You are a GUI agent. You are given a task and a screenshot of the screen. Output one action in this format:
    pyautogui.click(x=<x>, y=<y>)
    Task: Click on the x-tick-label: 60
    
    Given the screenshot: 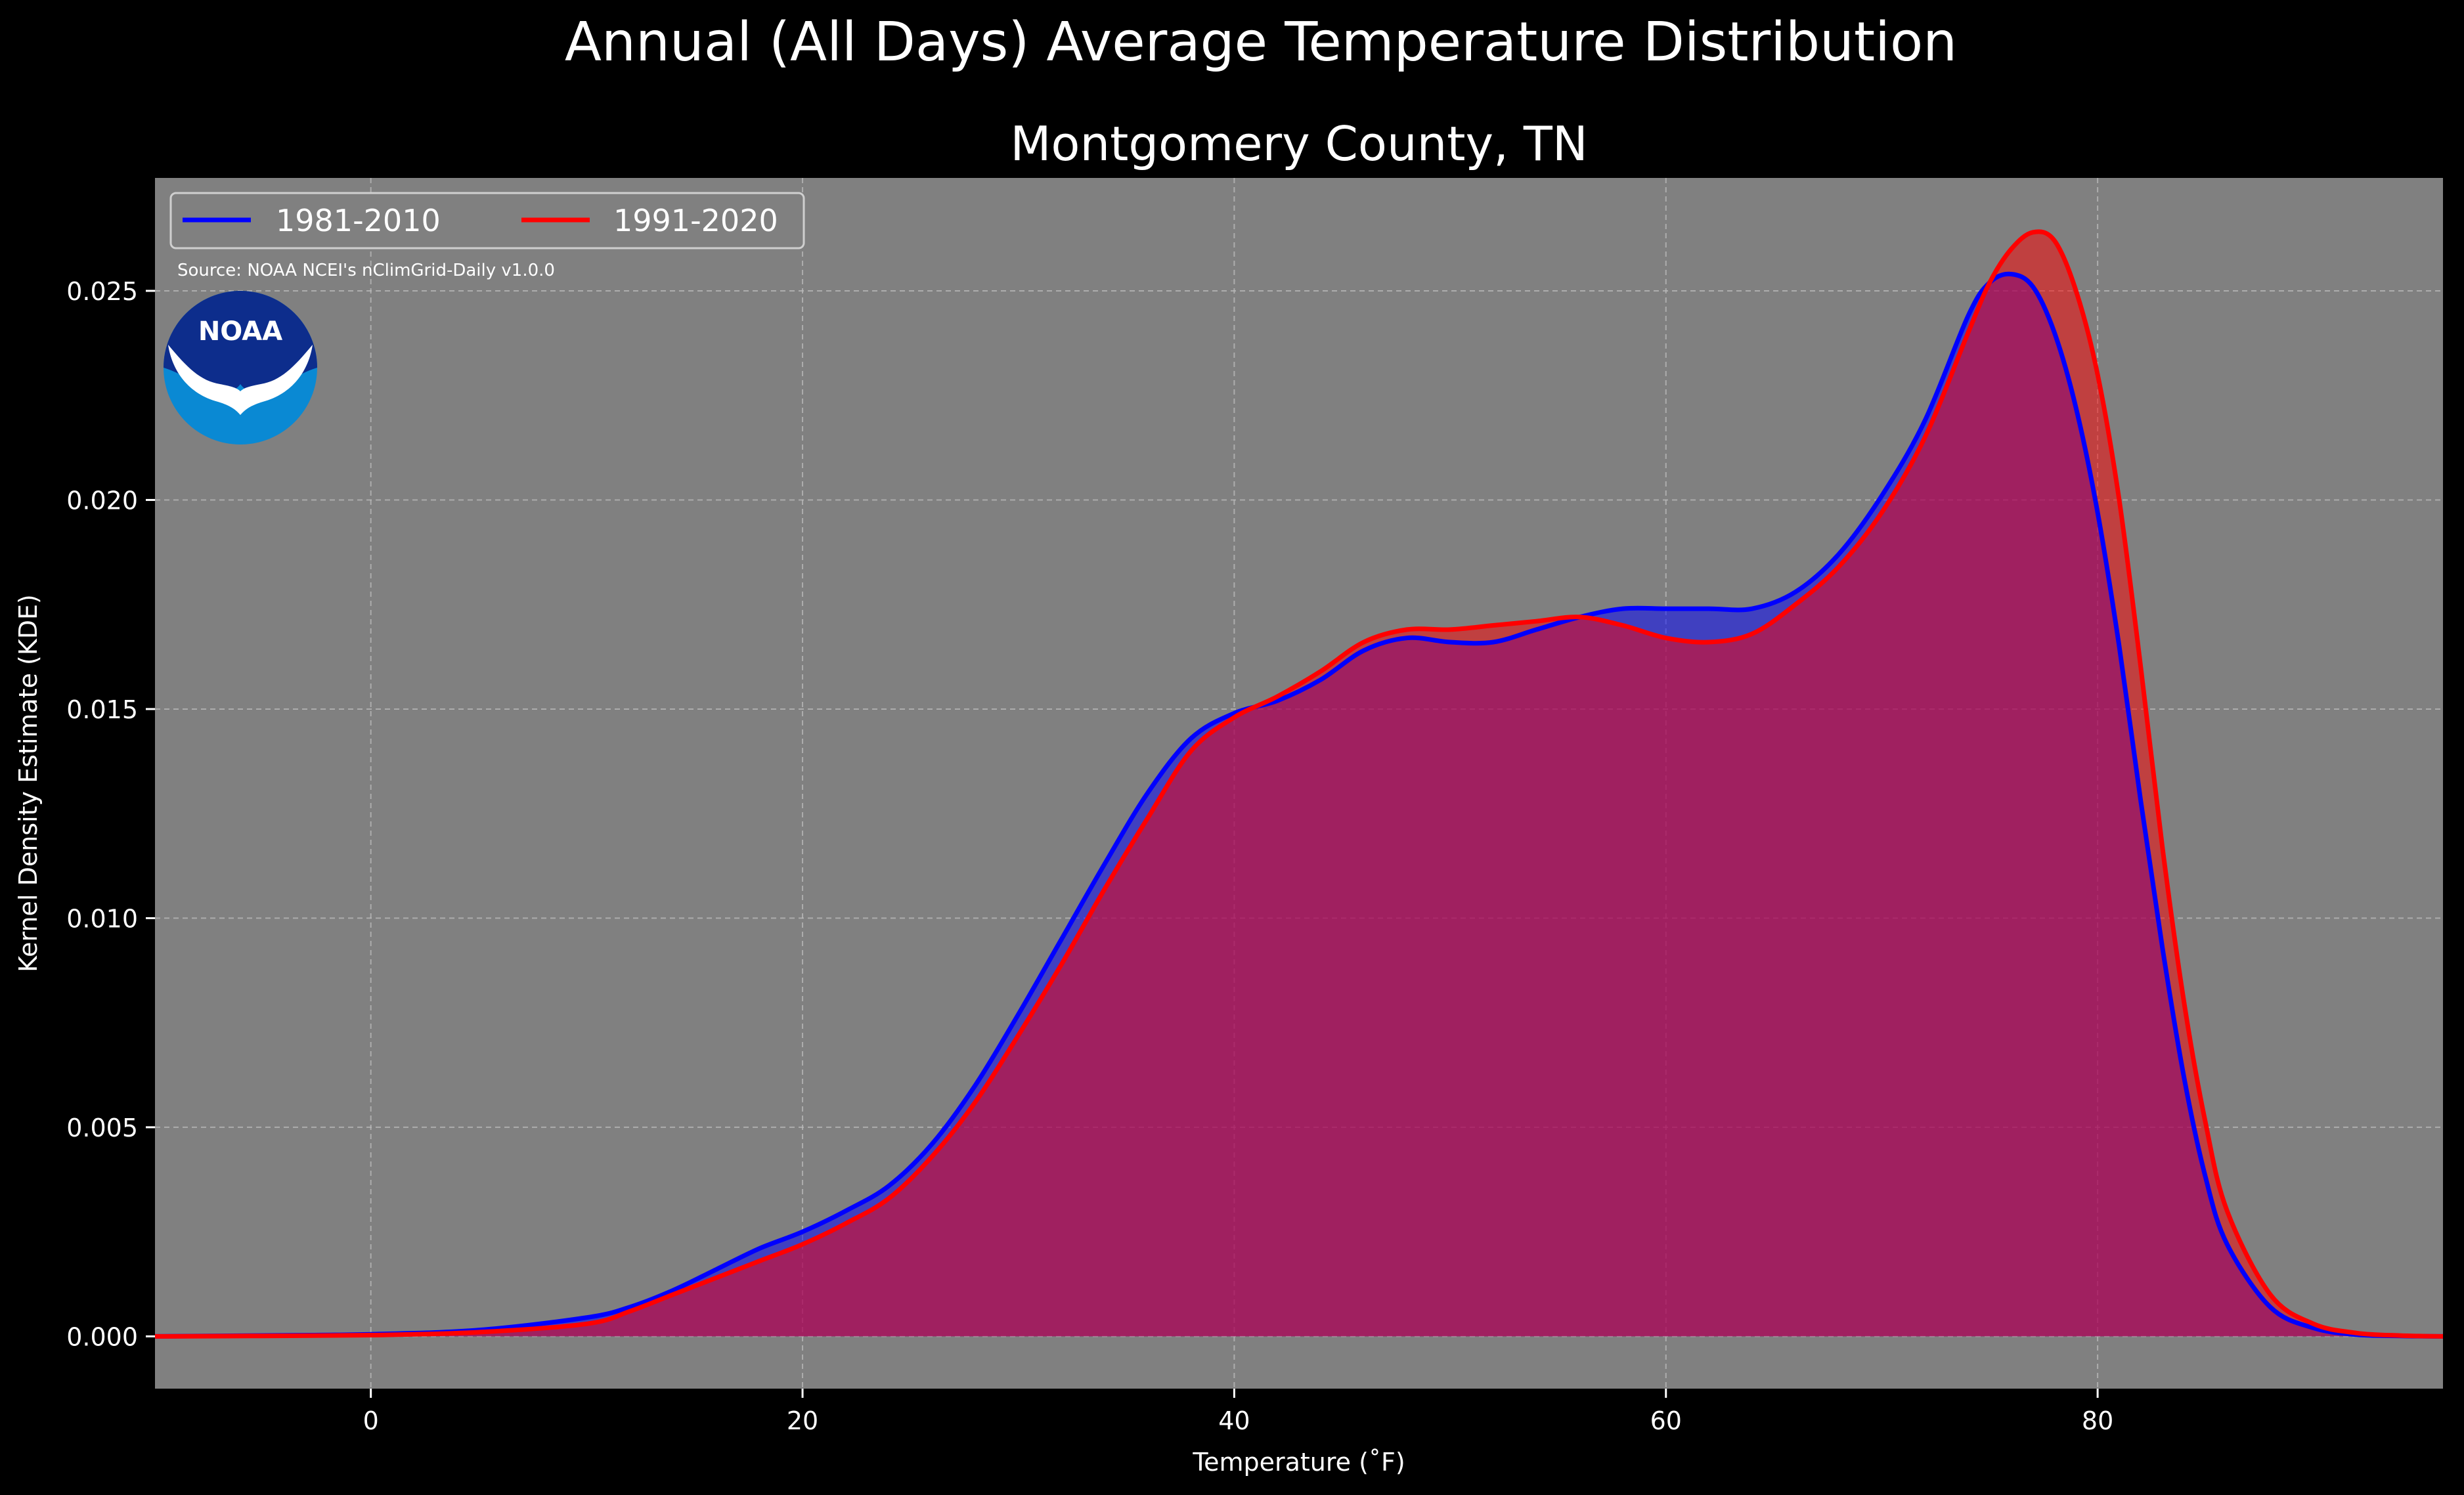 What is the action you would take?
    pyautogui.click(x=1666, y=1420)
    